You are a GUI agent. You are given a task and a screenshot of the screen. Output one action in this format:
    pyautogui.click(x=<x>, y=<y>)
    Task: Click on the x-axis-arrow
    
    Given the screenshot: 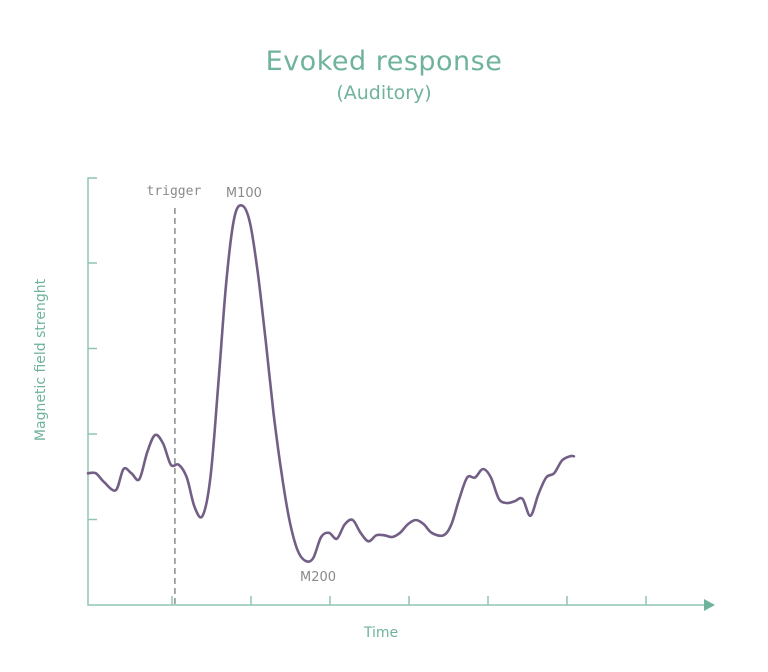 What is the action you would take?
    pyautogui.click(x=709, y=605)
    